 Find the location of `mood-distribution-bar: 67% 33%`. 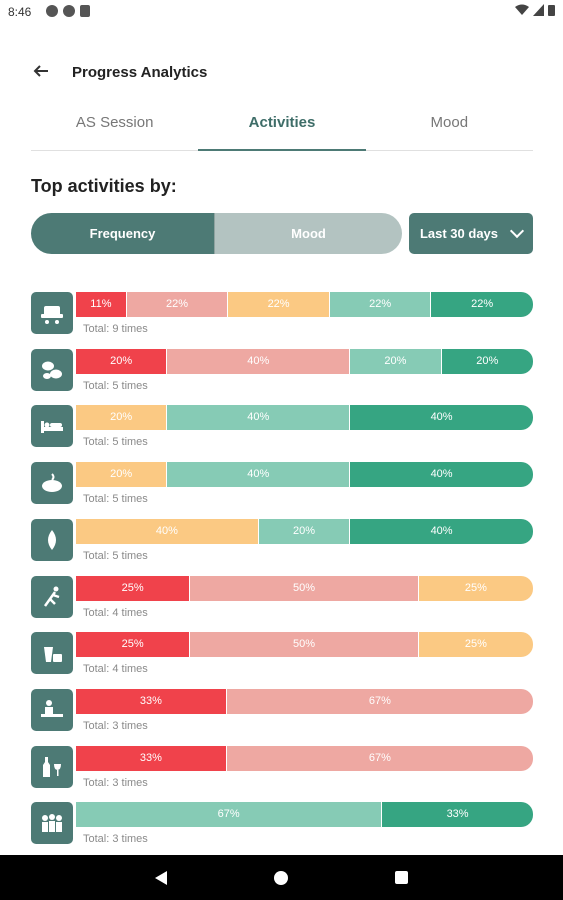

mood-distribution-bar: 67% 33% is located at coordinates (304, 815).